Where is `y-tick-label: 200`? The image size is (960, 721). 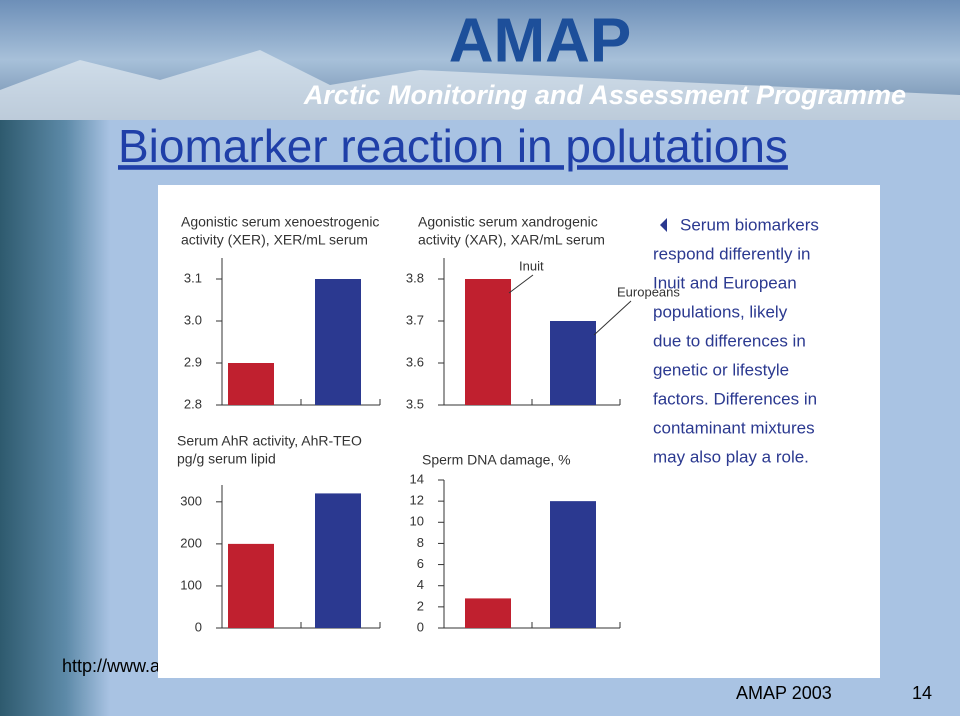
y-tick-label: 200 is located at coordinates (191, 542).